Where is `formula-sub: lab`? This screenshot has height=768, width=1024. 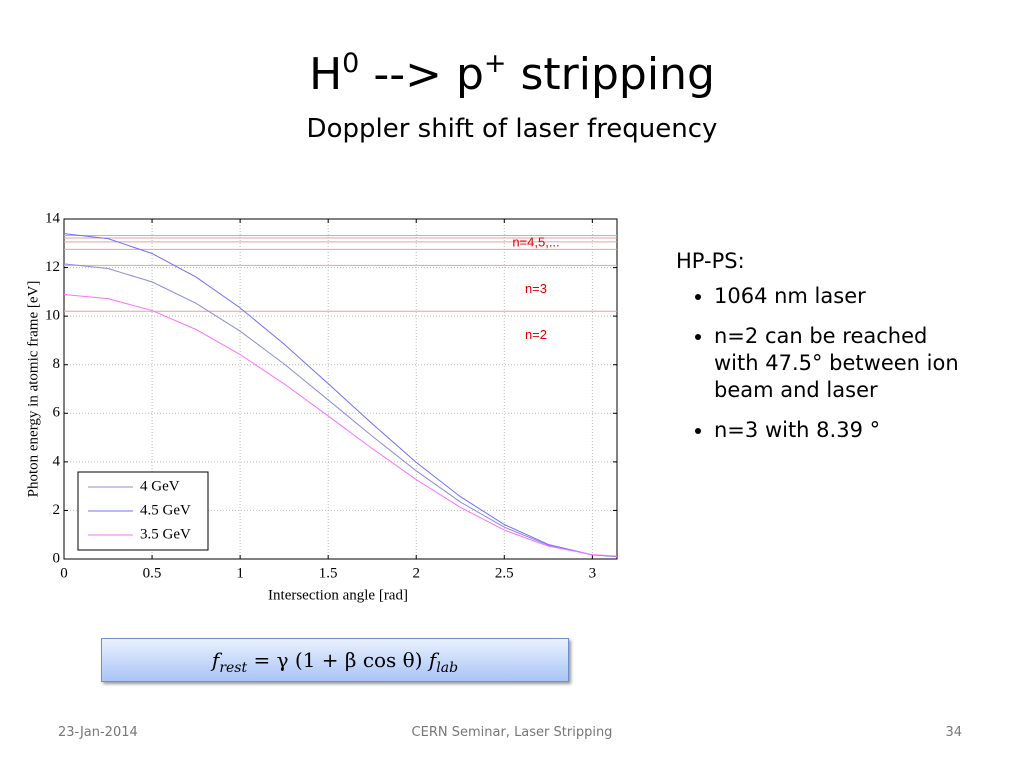
formula-sub: lab is located at coordinates (447, 668).